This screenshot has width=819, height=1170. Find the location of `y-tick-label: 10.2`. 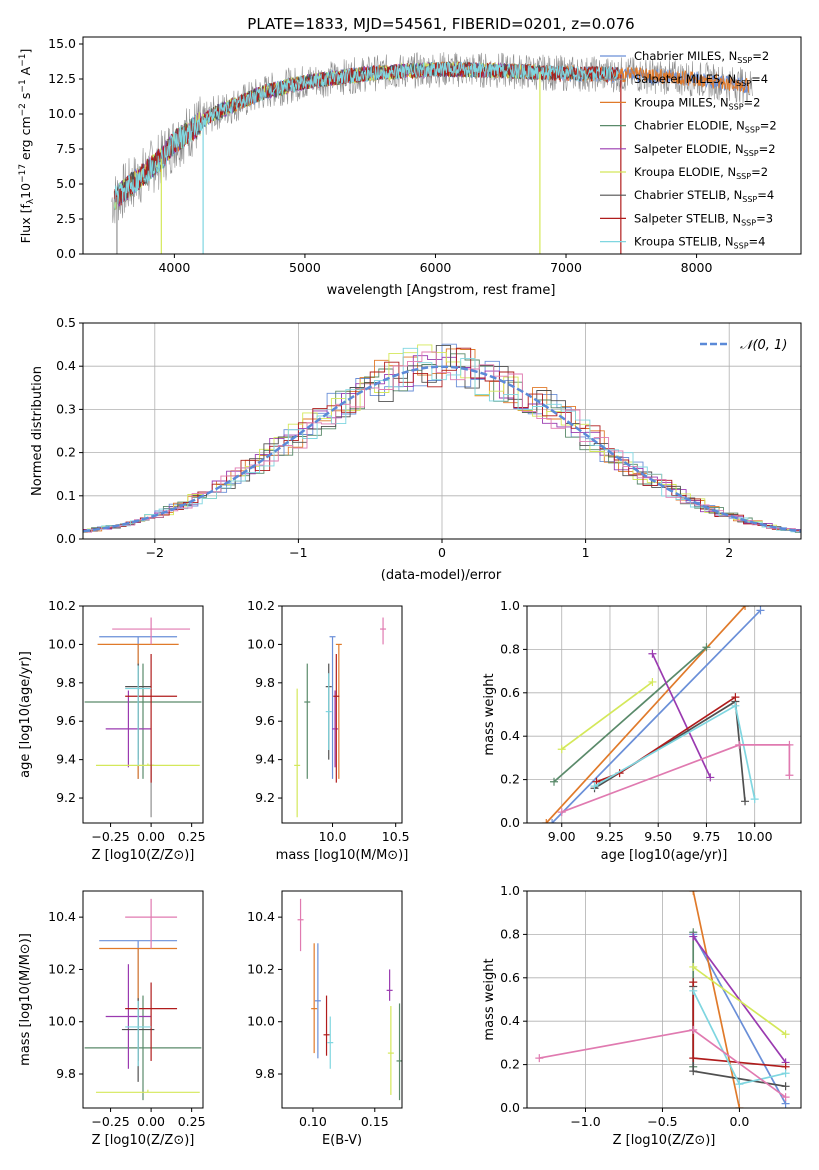

y-tick-label: 10.2 is located at coordinates (62, 968).